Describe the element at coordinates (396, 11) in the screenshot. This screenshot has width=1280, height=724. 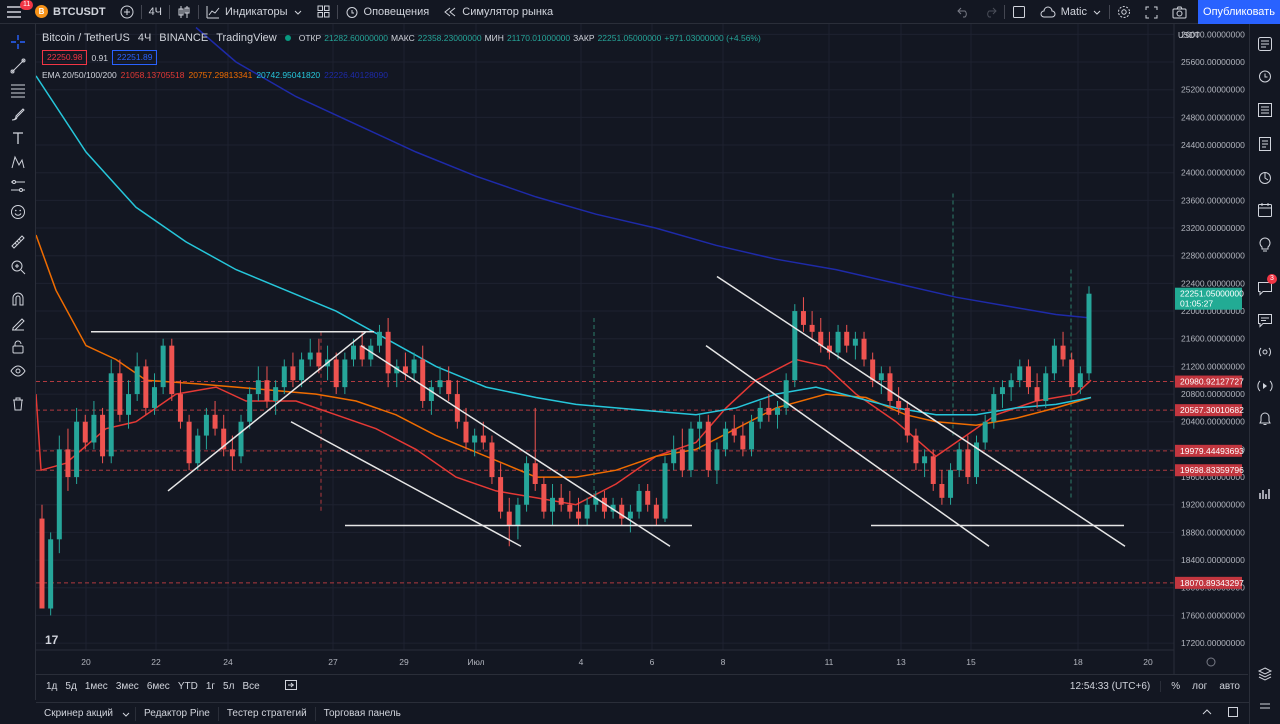
I see `alerts-label: Оповещения` at that location.